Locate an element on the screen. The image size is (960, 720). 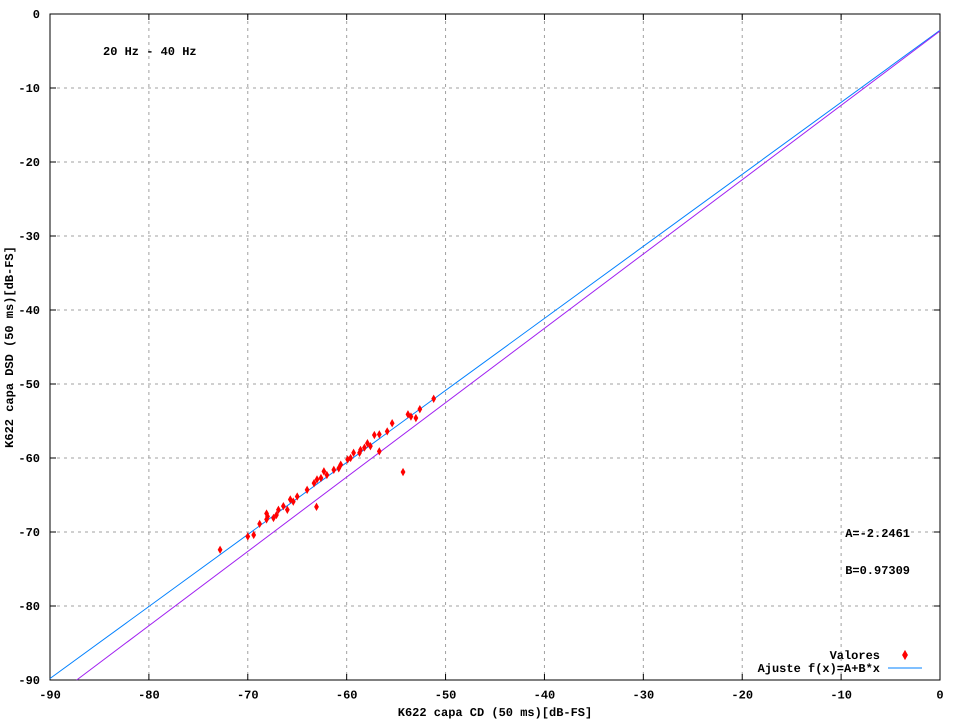
y-tick-label: -10 is located at coordinates (29, 89).